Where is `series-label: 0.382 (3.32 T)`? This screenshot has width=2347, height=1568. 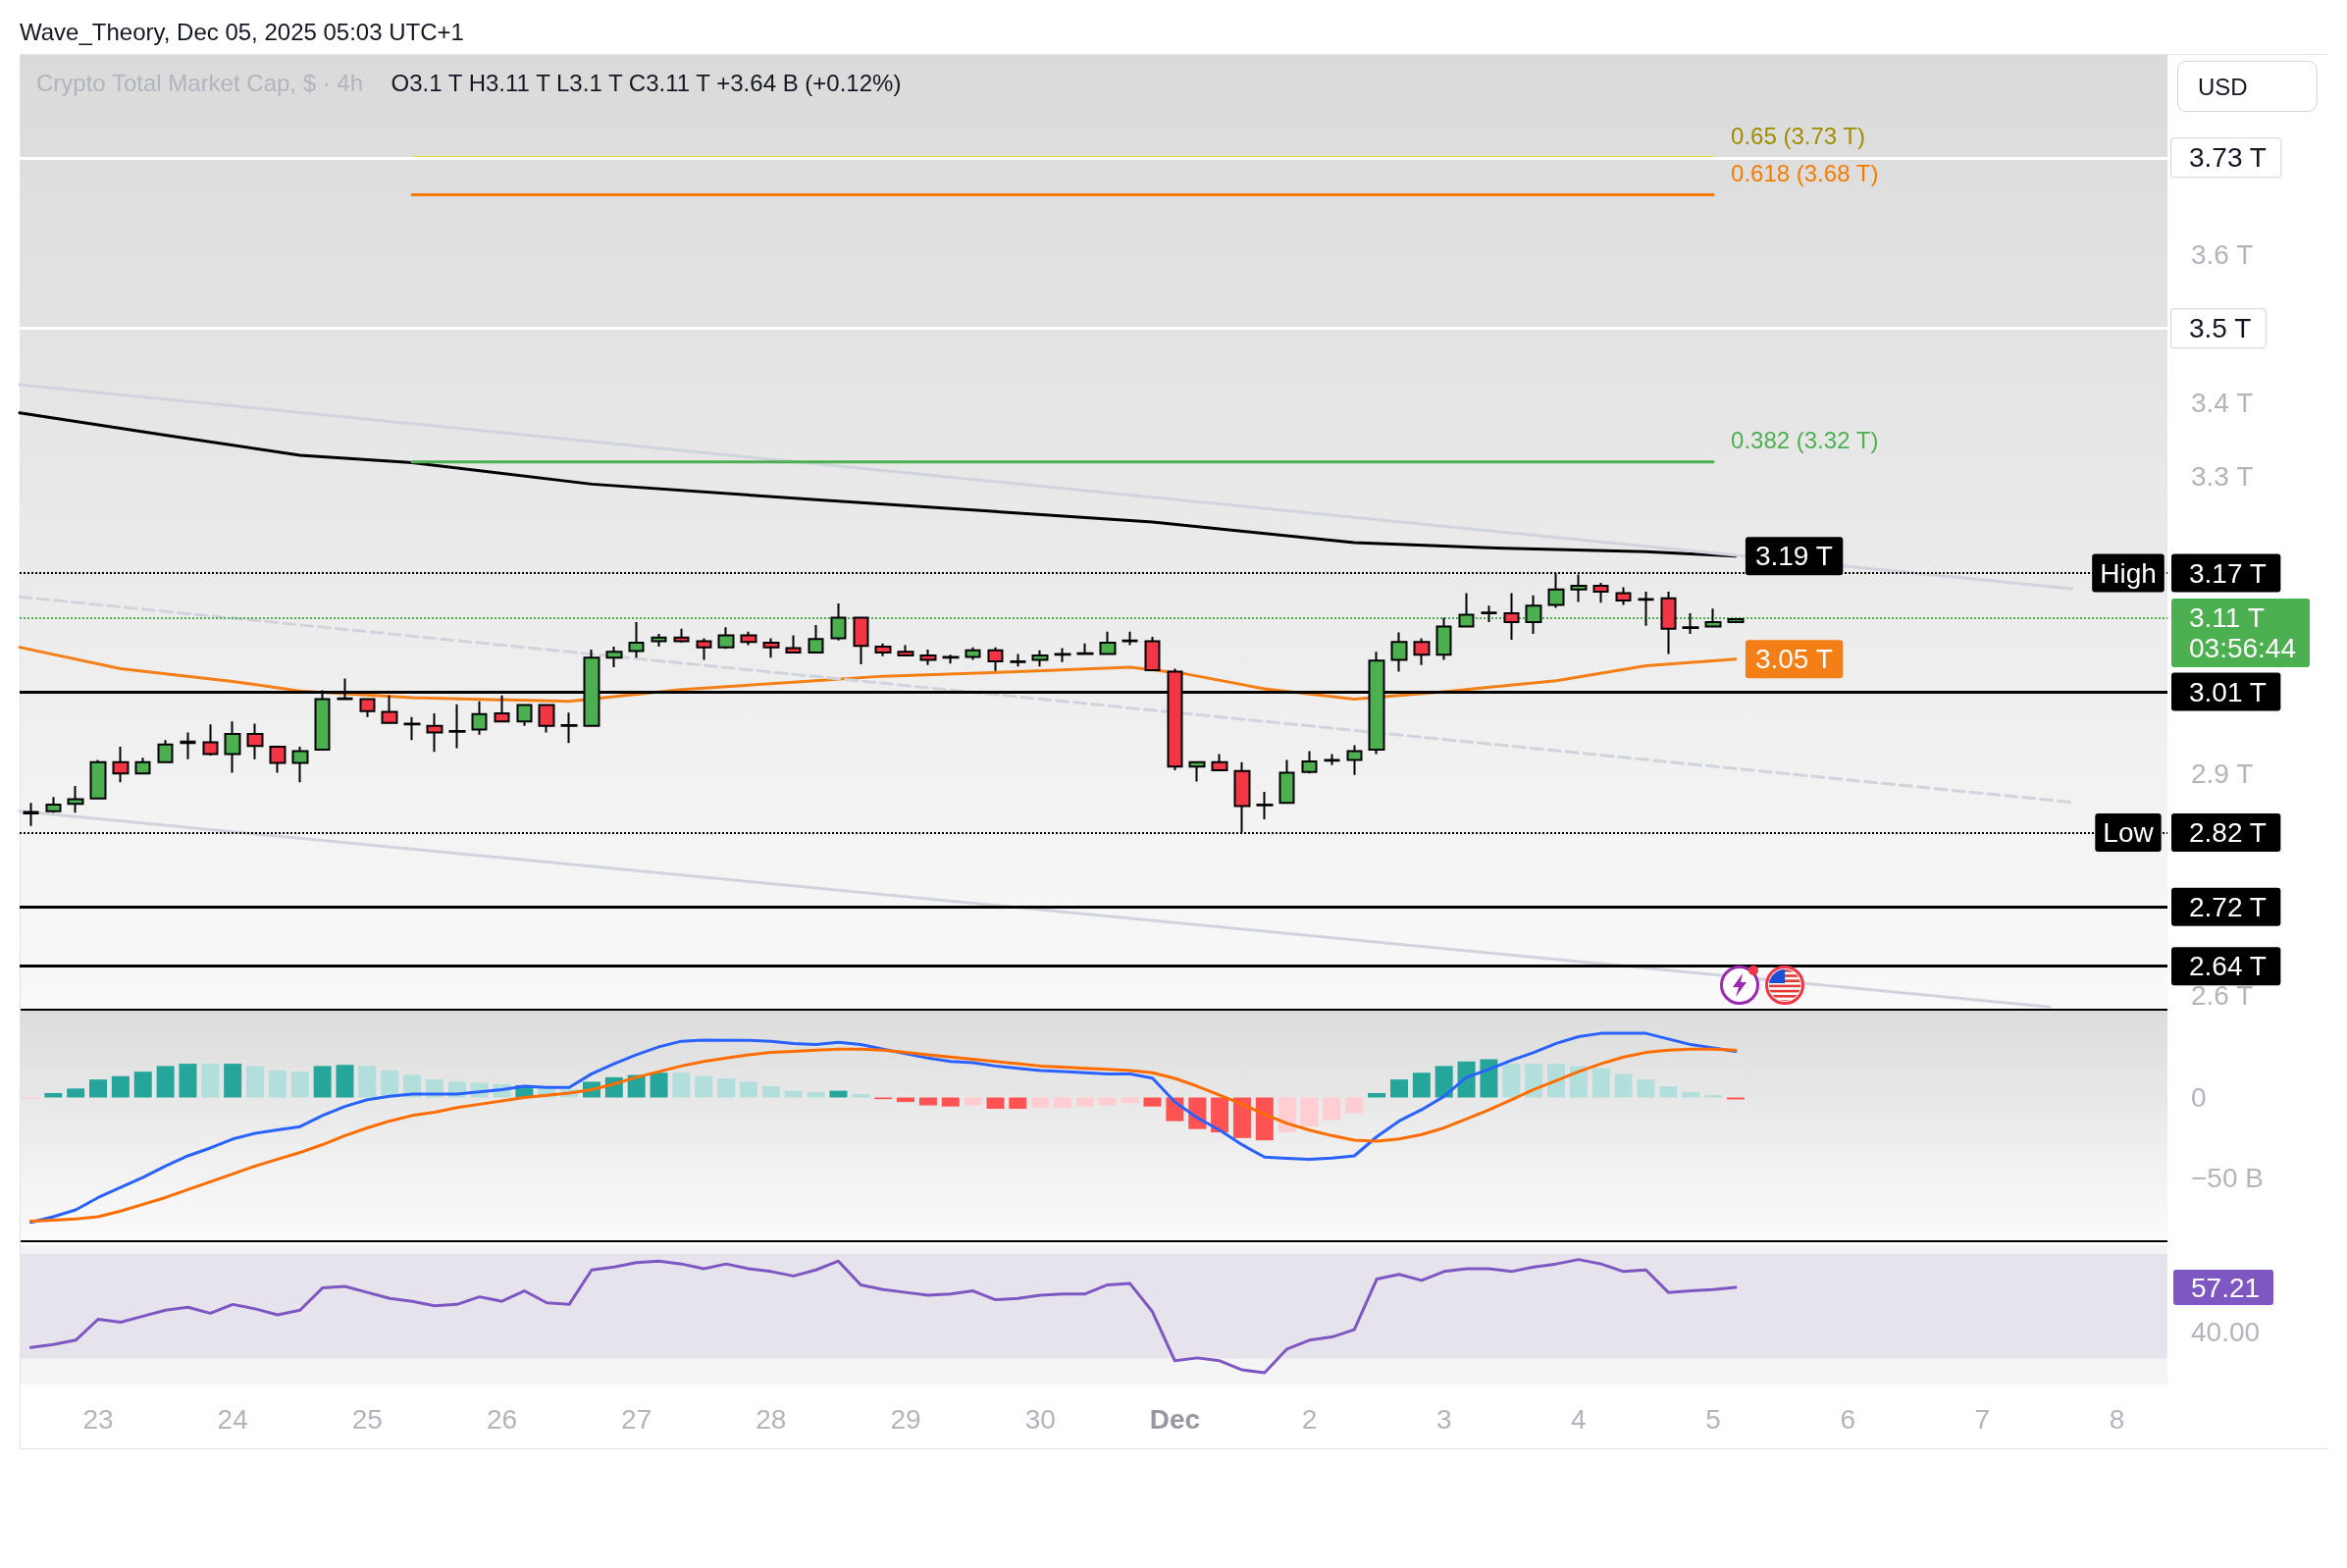
series-label: 0.382 (3.32 T) is located at coordinates (1805, 441).